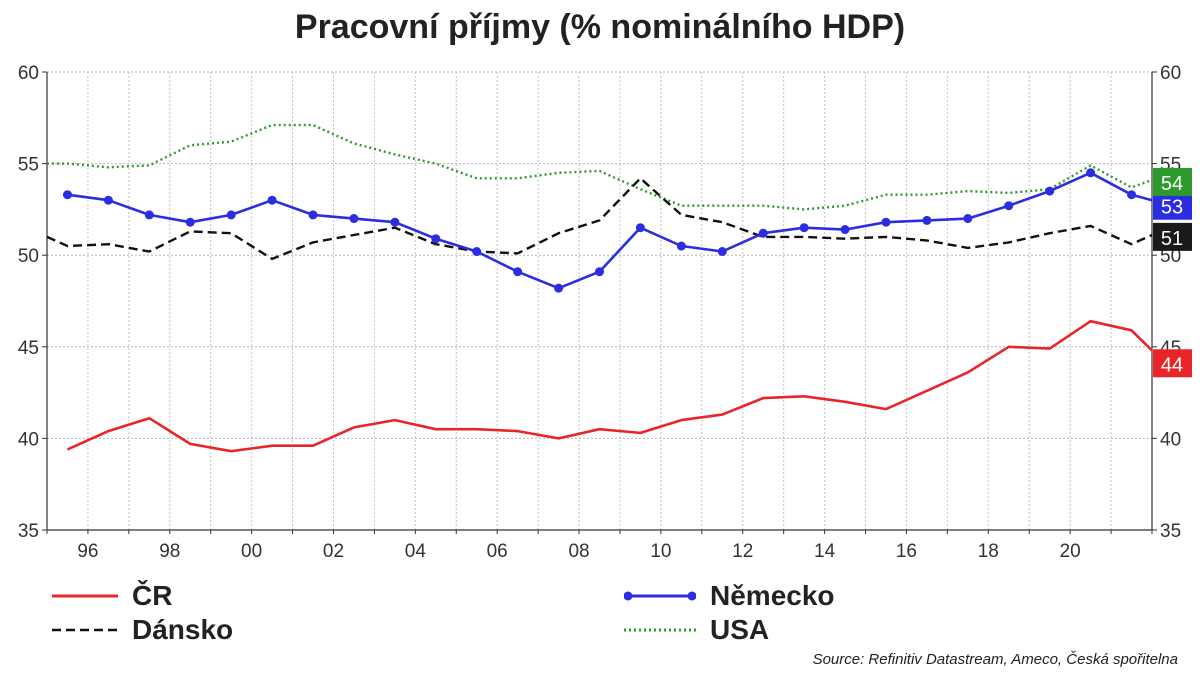  Describe the element at coordinates (1170, 73) in the screenshot. I see `y-tick-label-right: 60` at that location.